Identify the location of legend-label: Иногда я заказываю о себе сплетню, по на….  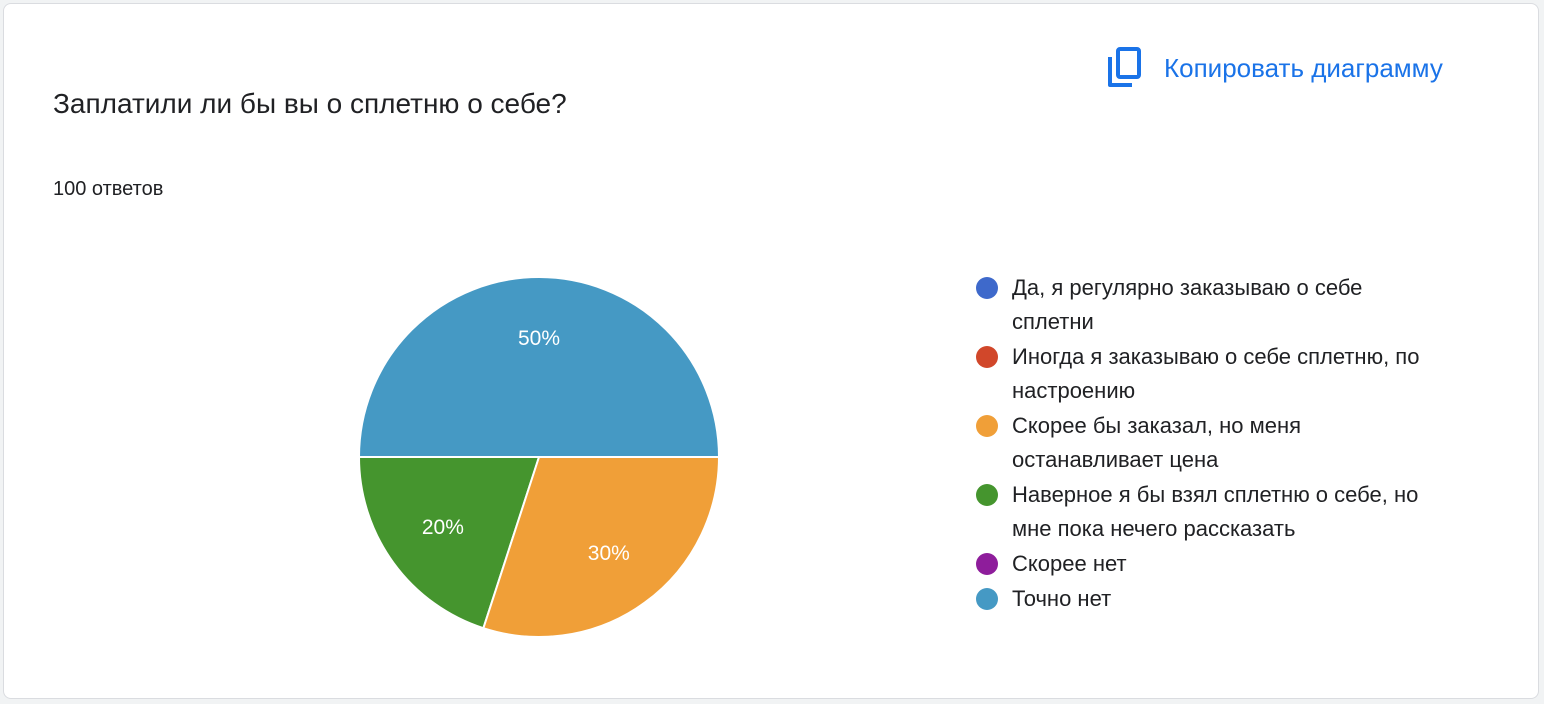
(1216, 373).